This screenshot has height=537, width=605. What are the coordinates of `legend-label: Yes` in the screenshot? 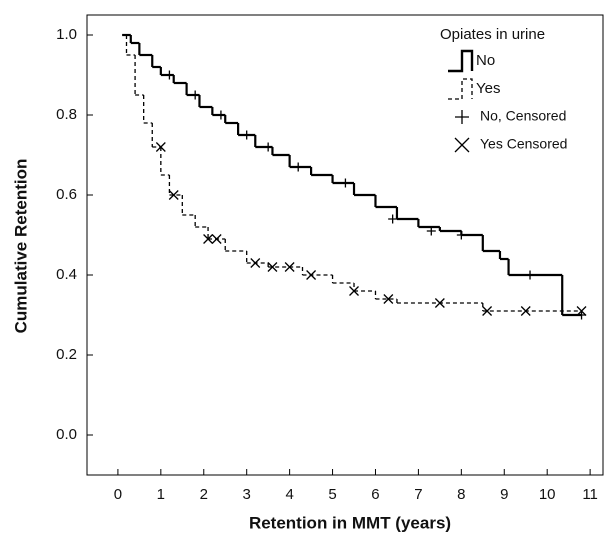 It's located at (488, 88).